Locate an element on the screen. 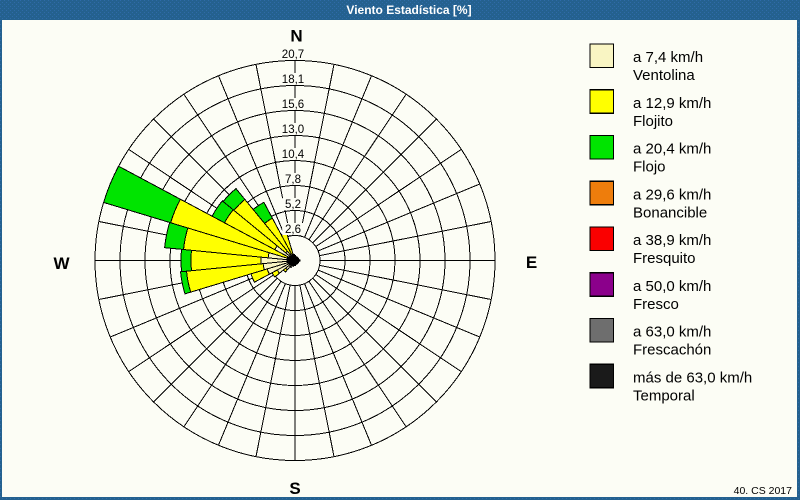 The height and width of the screenshot is (500, 800). svg-text: Flojo is located at coordinates (649, 167).